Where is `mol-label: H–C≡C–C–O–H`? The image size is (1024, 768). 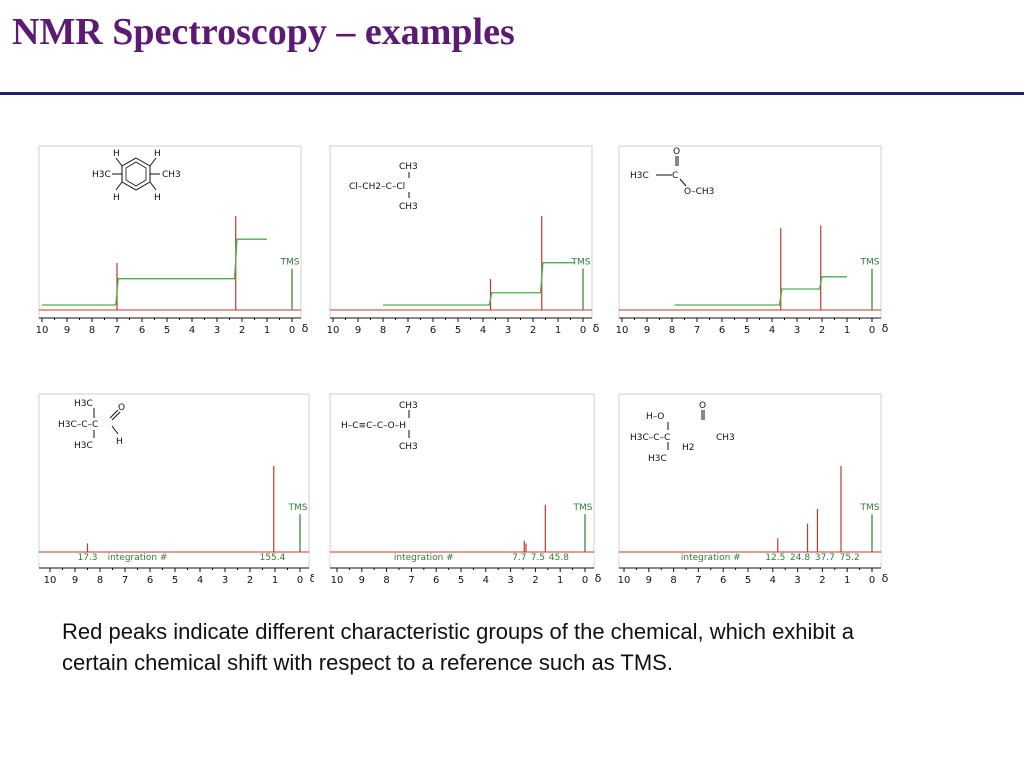
mol-label: H–C≡C–C–O–H is located at coordinates (373, 426).